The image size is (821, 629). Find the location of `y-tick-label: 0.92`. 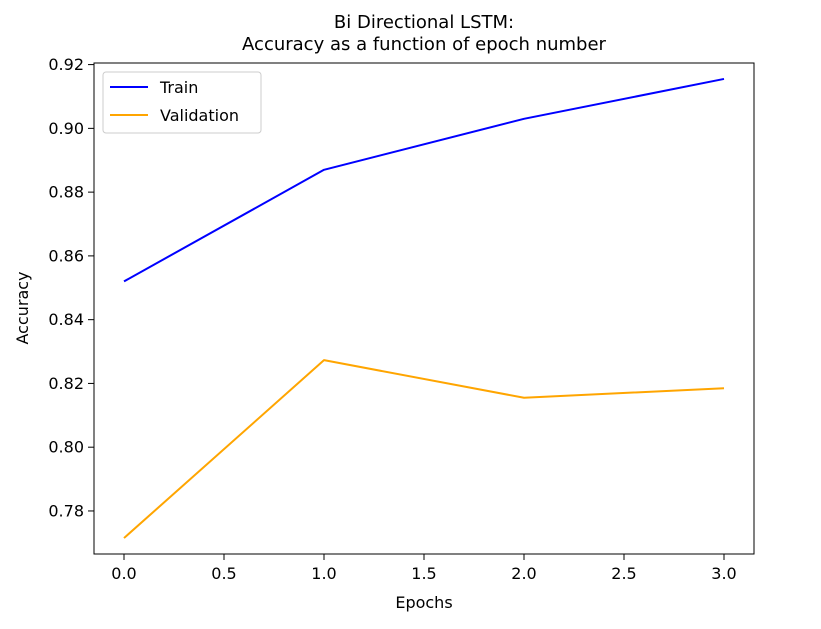

y-tick-label: 0.92 is located at coordinates (66, 64).